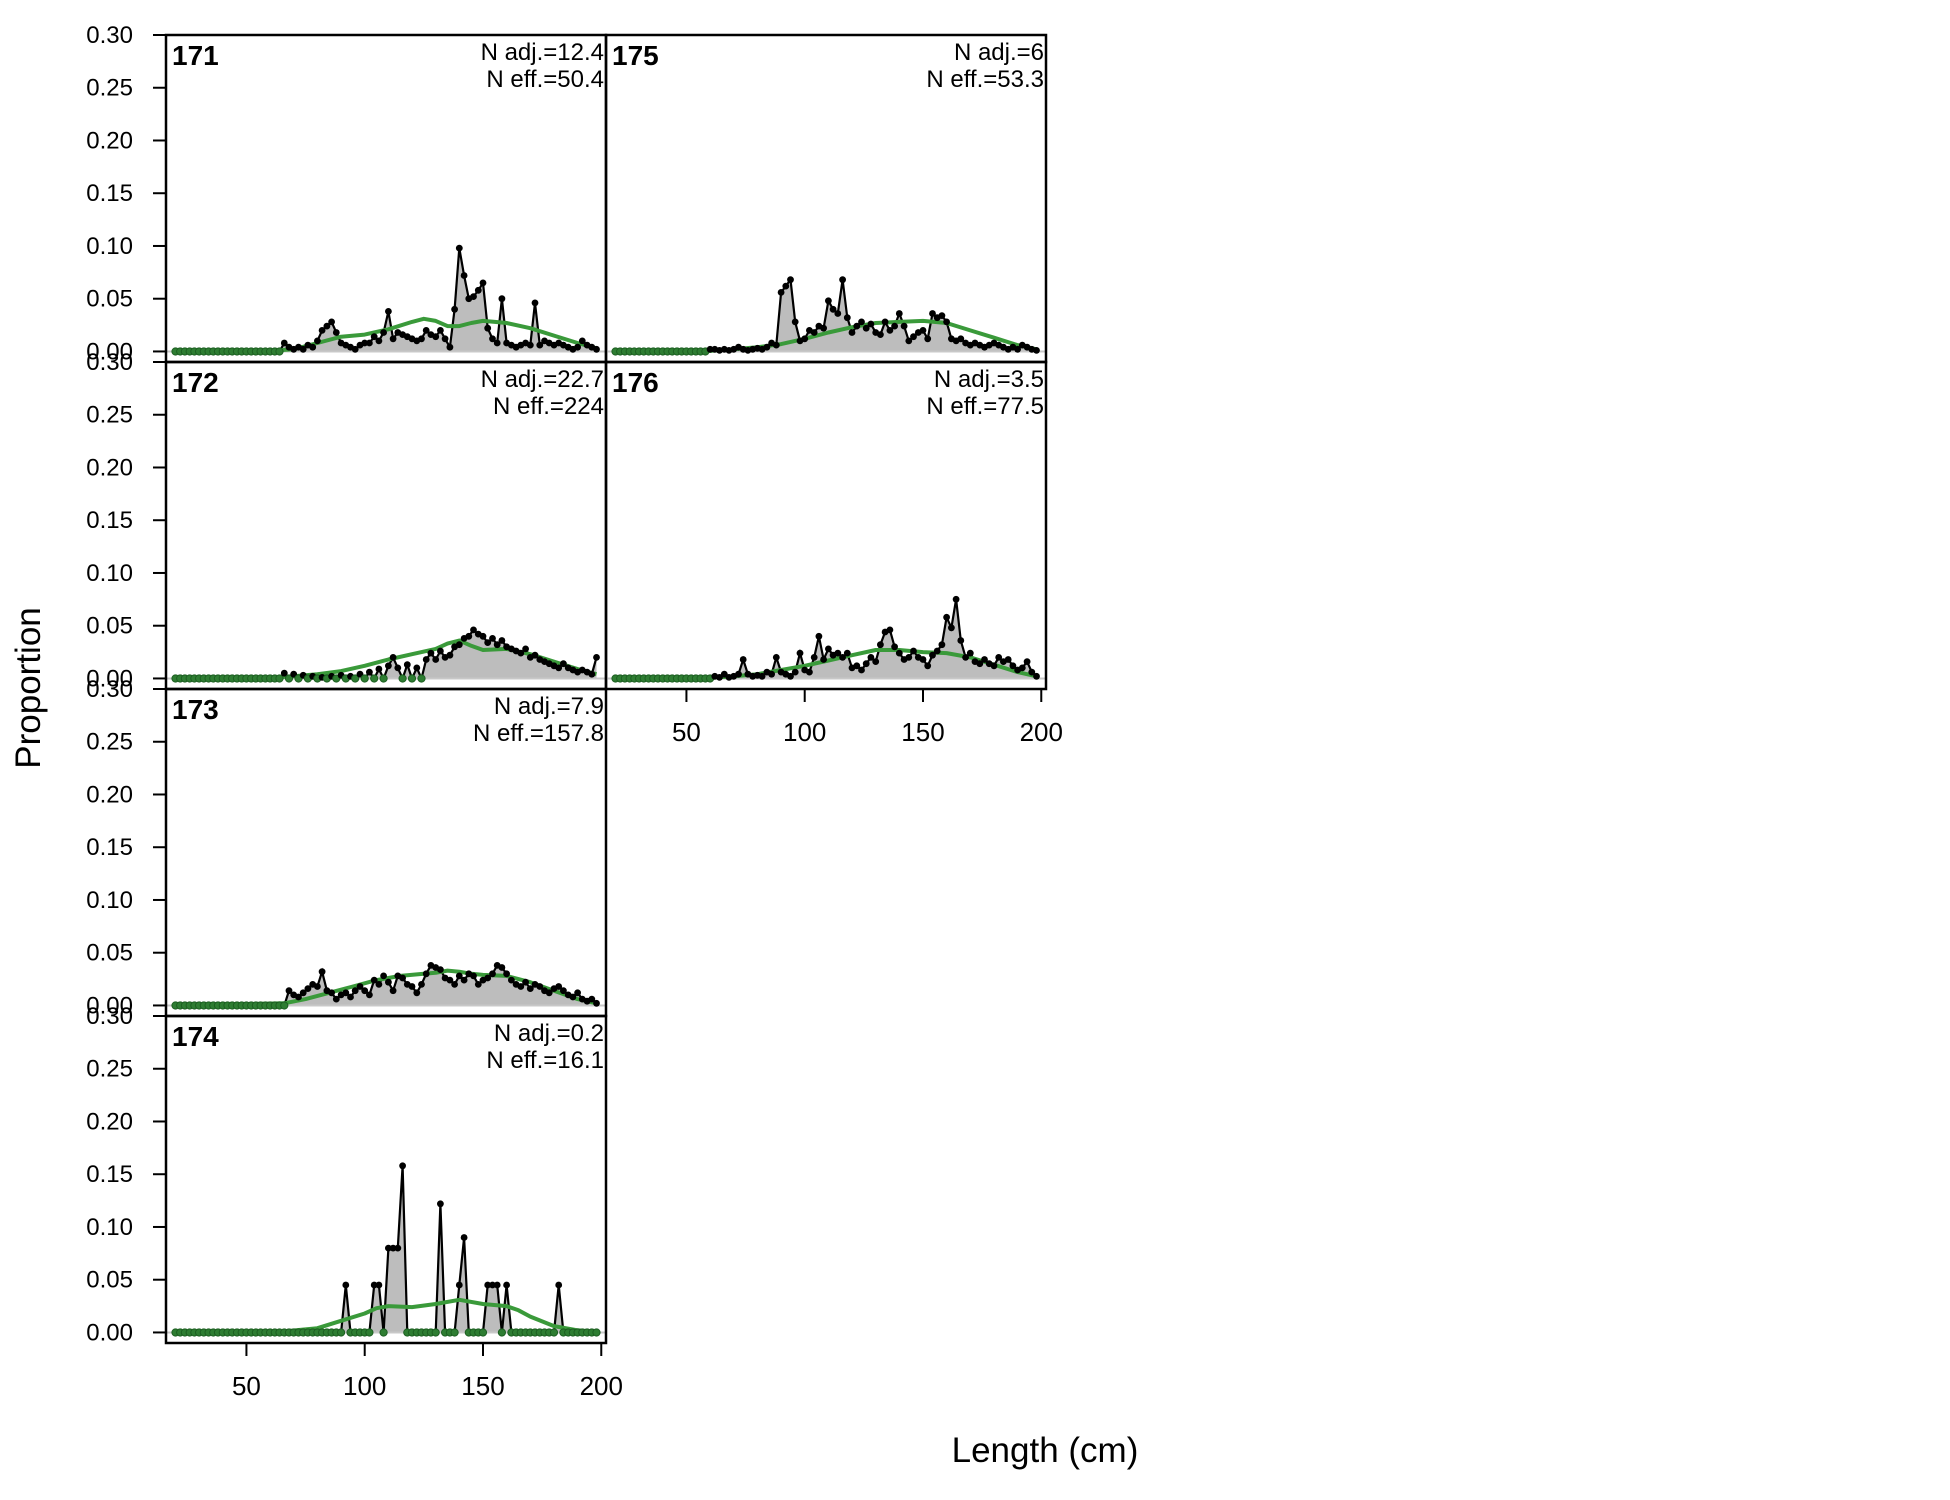 The image size is (1950, 1500). Describe the element at coordinates (601, 1386) in the screenshot. I see `x-tick-label: 200` at that location.